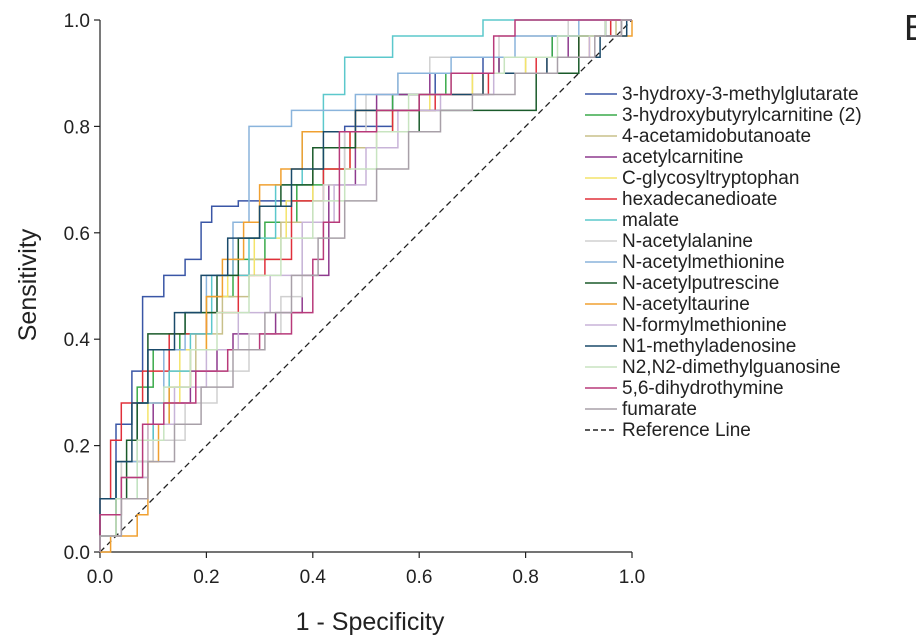  What do you see at coordinates (370, 622) in the screenshot?
I see `x-axis-title: 1 - Specificity` at bounding box center [370, 622].